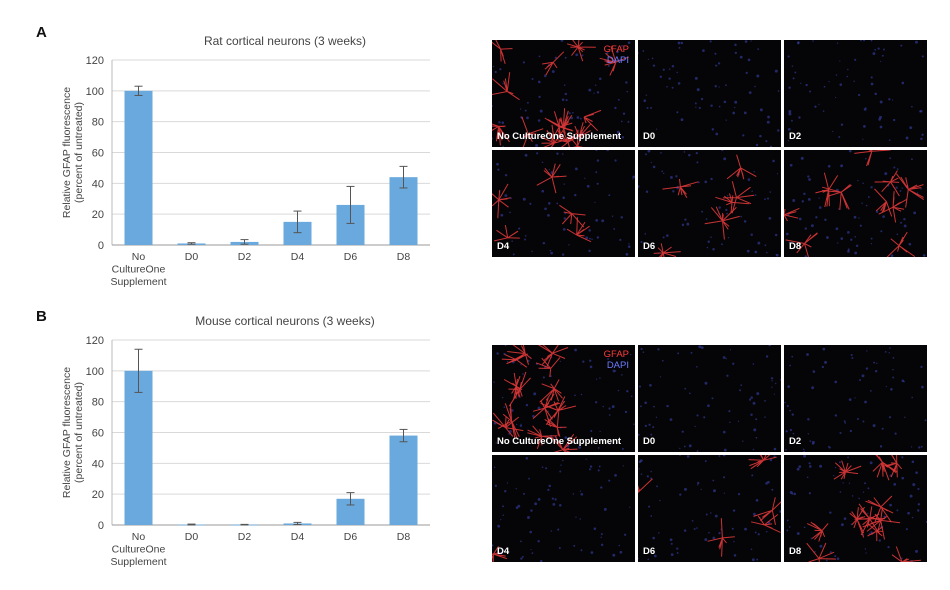  What do you see at coordinates (98, 123) in the screenshot?
I see `y-tick-label: 80` at bounding box center [98, 123].